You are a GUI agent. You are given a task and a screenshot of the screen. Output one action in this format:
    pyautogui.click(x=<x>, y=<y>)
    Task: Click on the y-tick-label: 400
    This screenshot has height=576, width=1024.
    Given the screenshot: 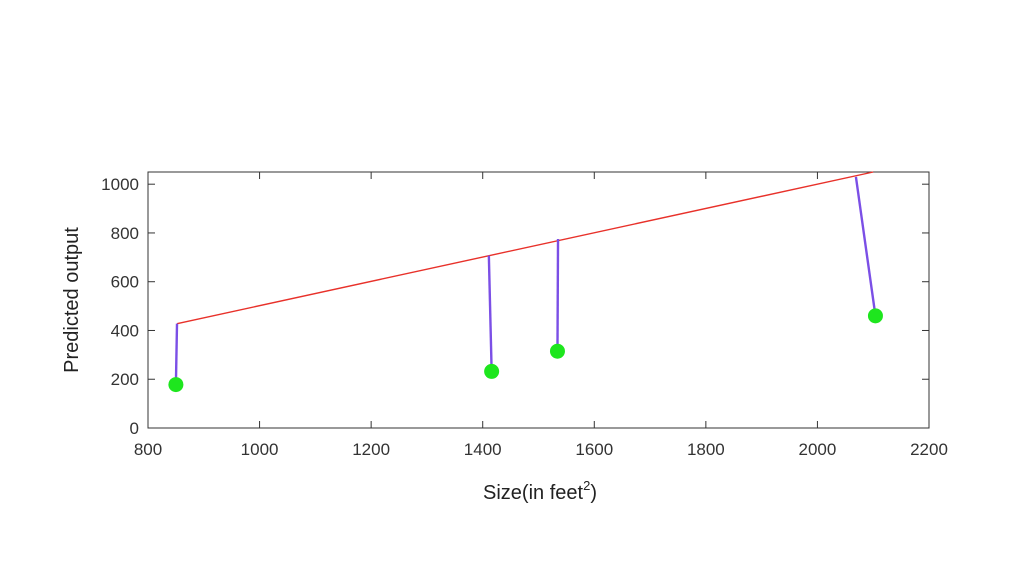 What is the action you would take?
    pyautogui.click(x=125, y=330)
    